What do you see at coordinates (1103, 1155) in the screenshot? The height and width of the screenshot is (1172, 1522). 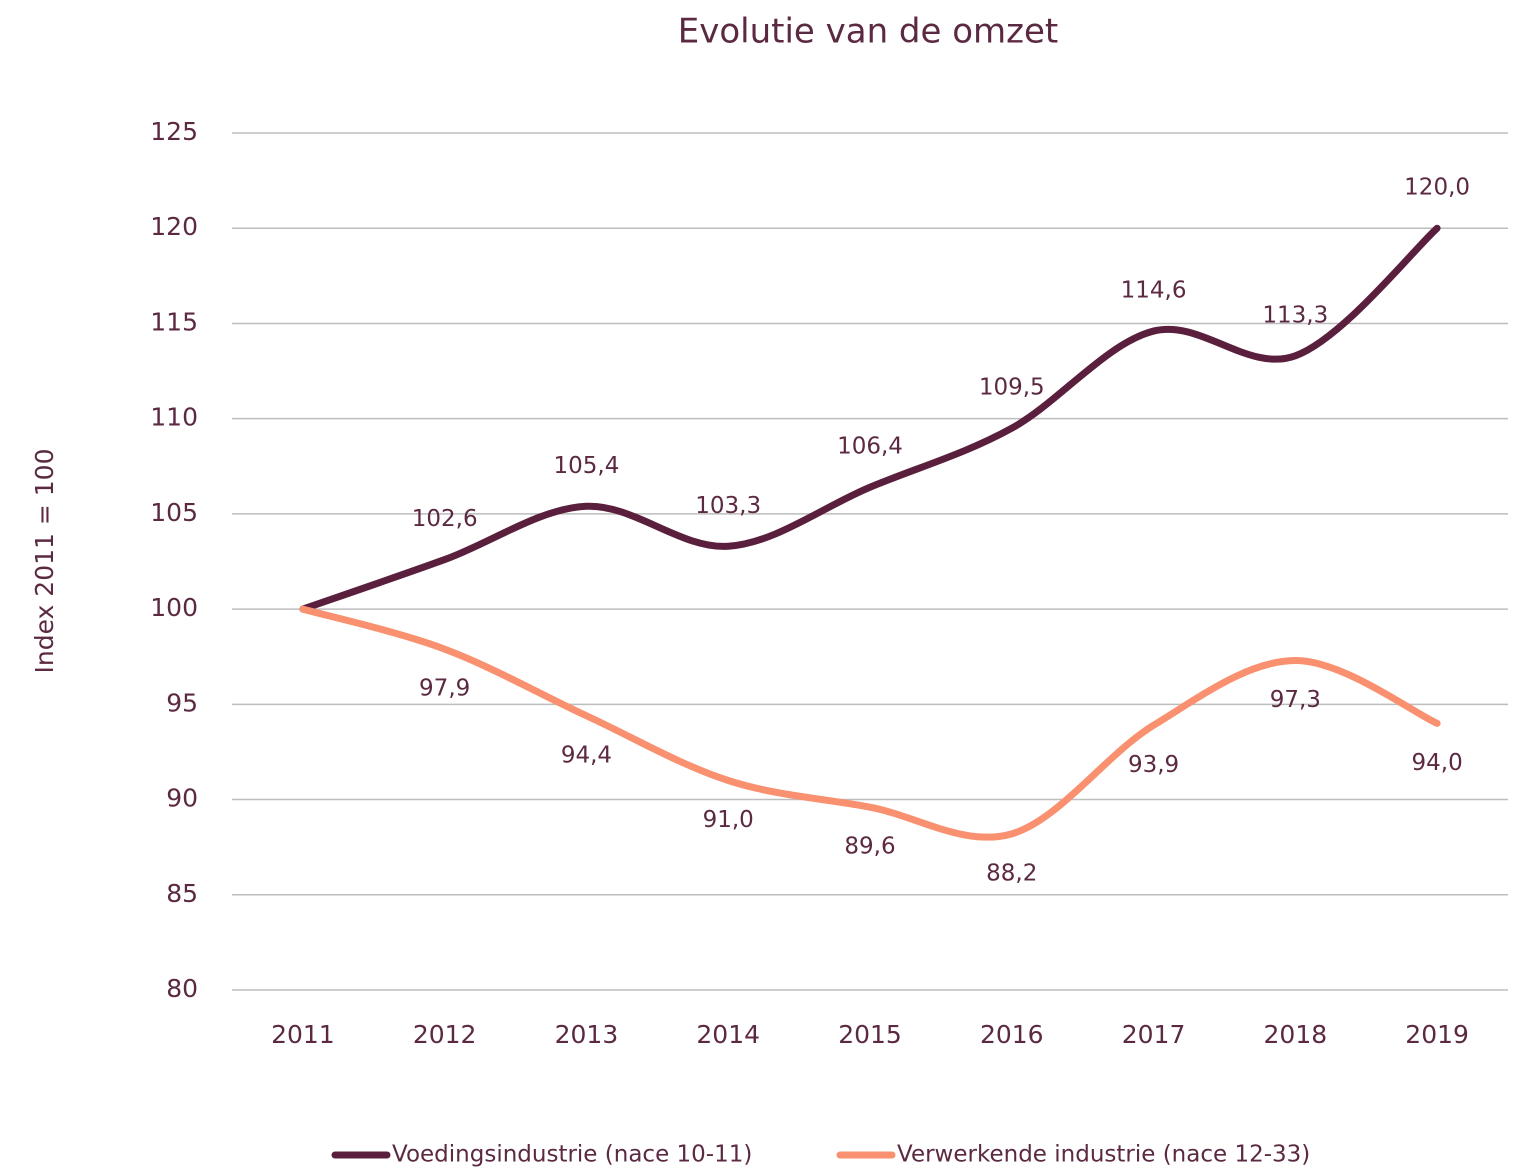 I see `legend-label: Verwerkende industrie (nace 12-33)` at bounding box center [1103, 1155].